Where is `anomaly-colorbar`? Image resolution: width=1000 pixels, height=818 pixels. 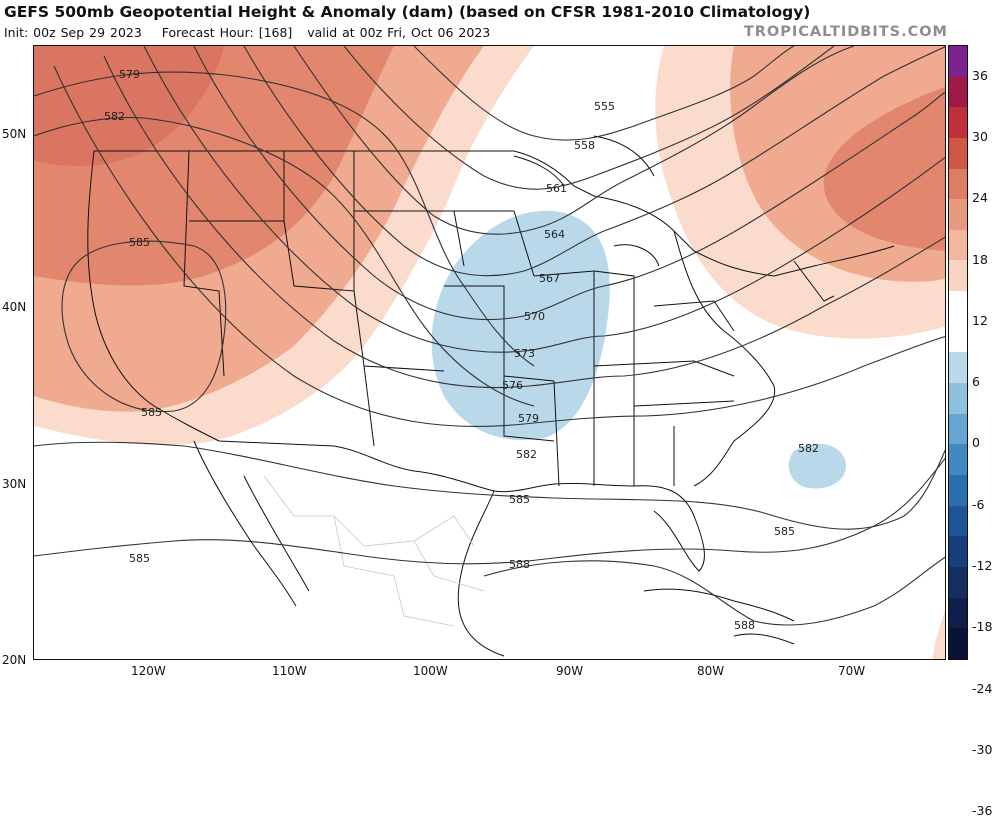 anomaly-colorbar is located at coordinates (958, 352).